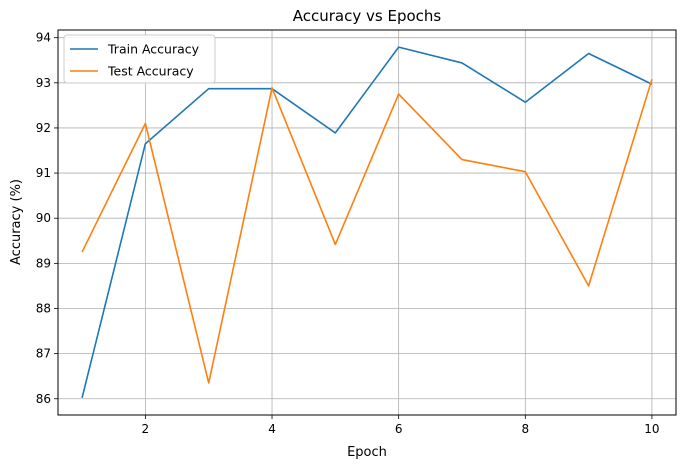 The height and width of the screenshot is (468, 687). Describe the element at coordinates (43, 218) in the screenshot. I see `y-tick-label: 90` at that location.